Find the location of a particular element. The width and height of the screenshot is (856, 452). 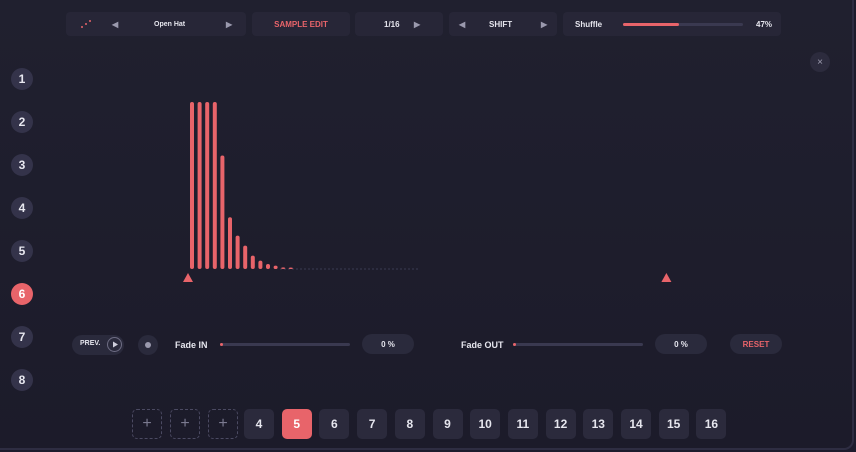

step-button-6: 6 is located at coordinates (334, 424).